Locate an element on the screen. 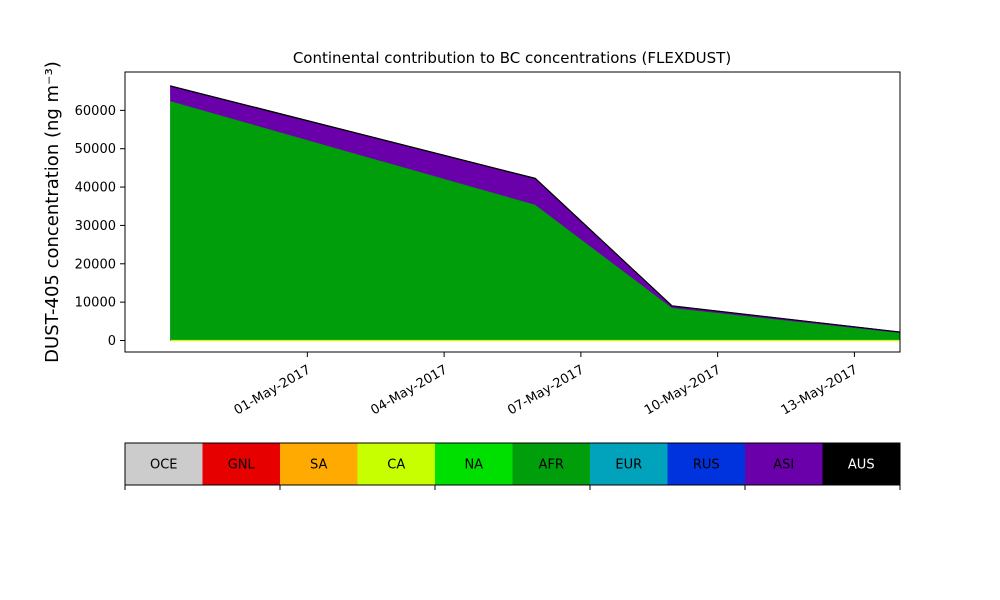 The image size is (1000, 600). legend-swatch-eur is located at coordinates (629, 464).